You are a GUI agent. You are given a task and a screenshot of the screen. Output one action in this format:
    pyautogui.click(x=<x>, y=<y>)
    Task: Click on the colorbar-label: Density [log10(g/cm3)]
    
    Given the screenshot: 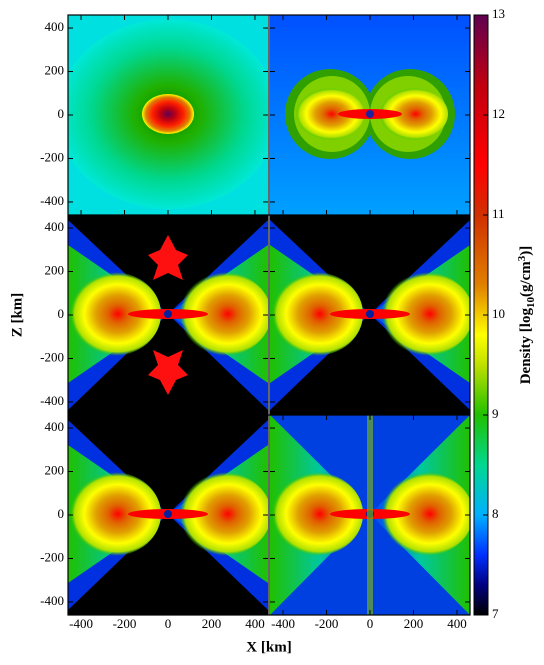 What is the action you would take?
    pyautogui.click(x=526, y=315)
    